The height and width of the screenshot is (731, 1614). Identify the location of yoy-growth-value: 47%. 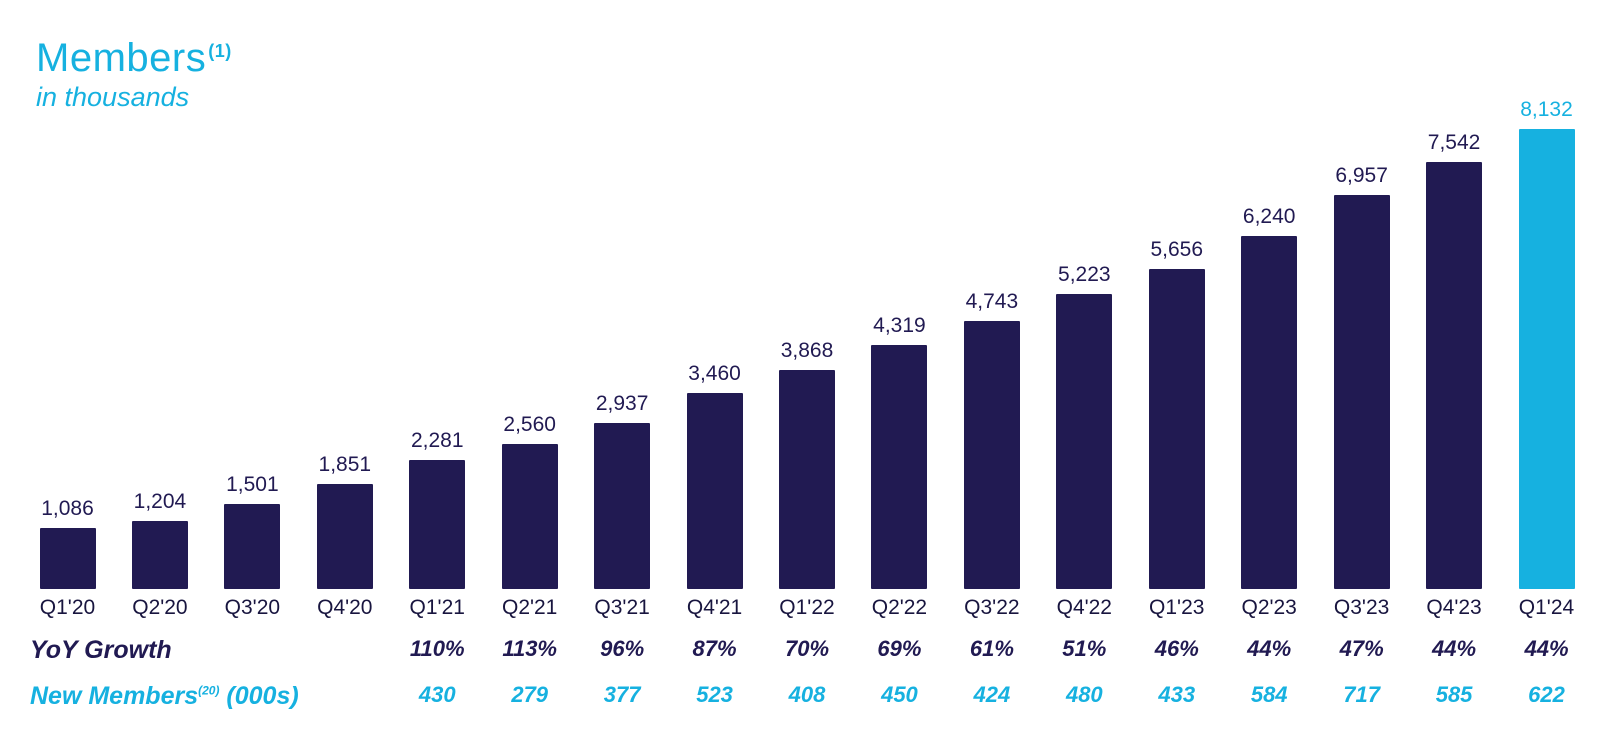
(1361, 648).